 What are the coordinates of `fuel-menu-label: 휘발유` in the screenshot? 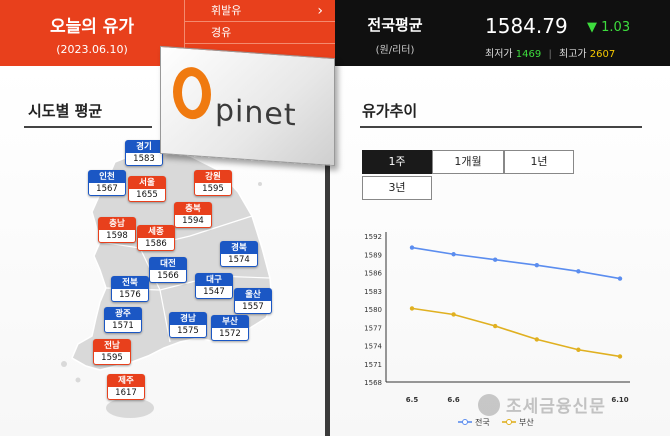 It's located at (226, 10).